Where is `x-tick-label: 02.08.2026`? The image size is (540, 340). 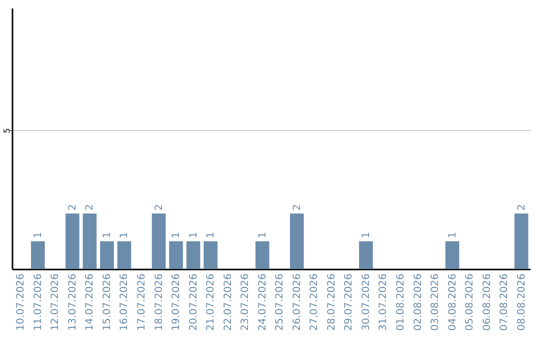 x-tick-label: 02.08.2026 is located at coordinates (418, 302).